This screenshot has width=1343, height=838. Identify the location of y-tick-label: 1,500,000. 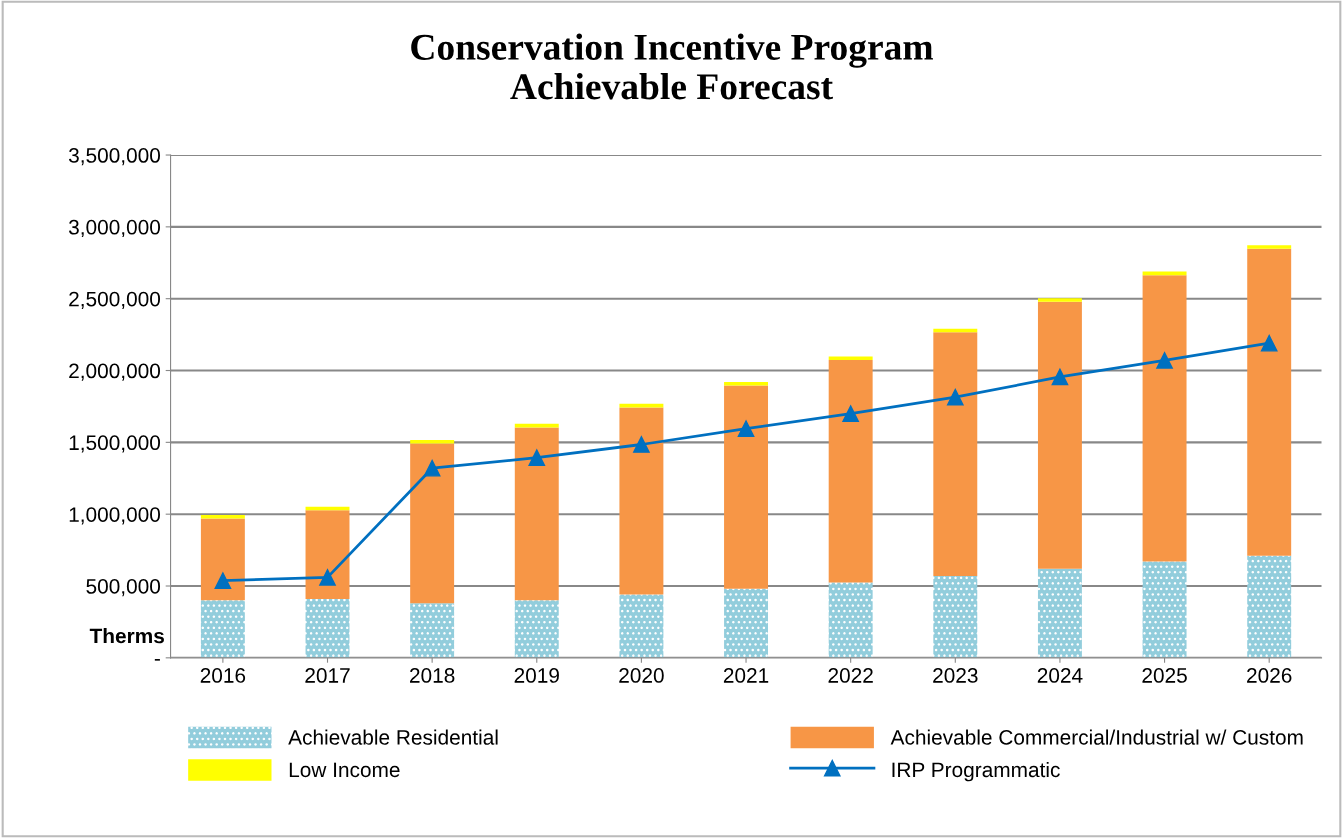
(115, 444).